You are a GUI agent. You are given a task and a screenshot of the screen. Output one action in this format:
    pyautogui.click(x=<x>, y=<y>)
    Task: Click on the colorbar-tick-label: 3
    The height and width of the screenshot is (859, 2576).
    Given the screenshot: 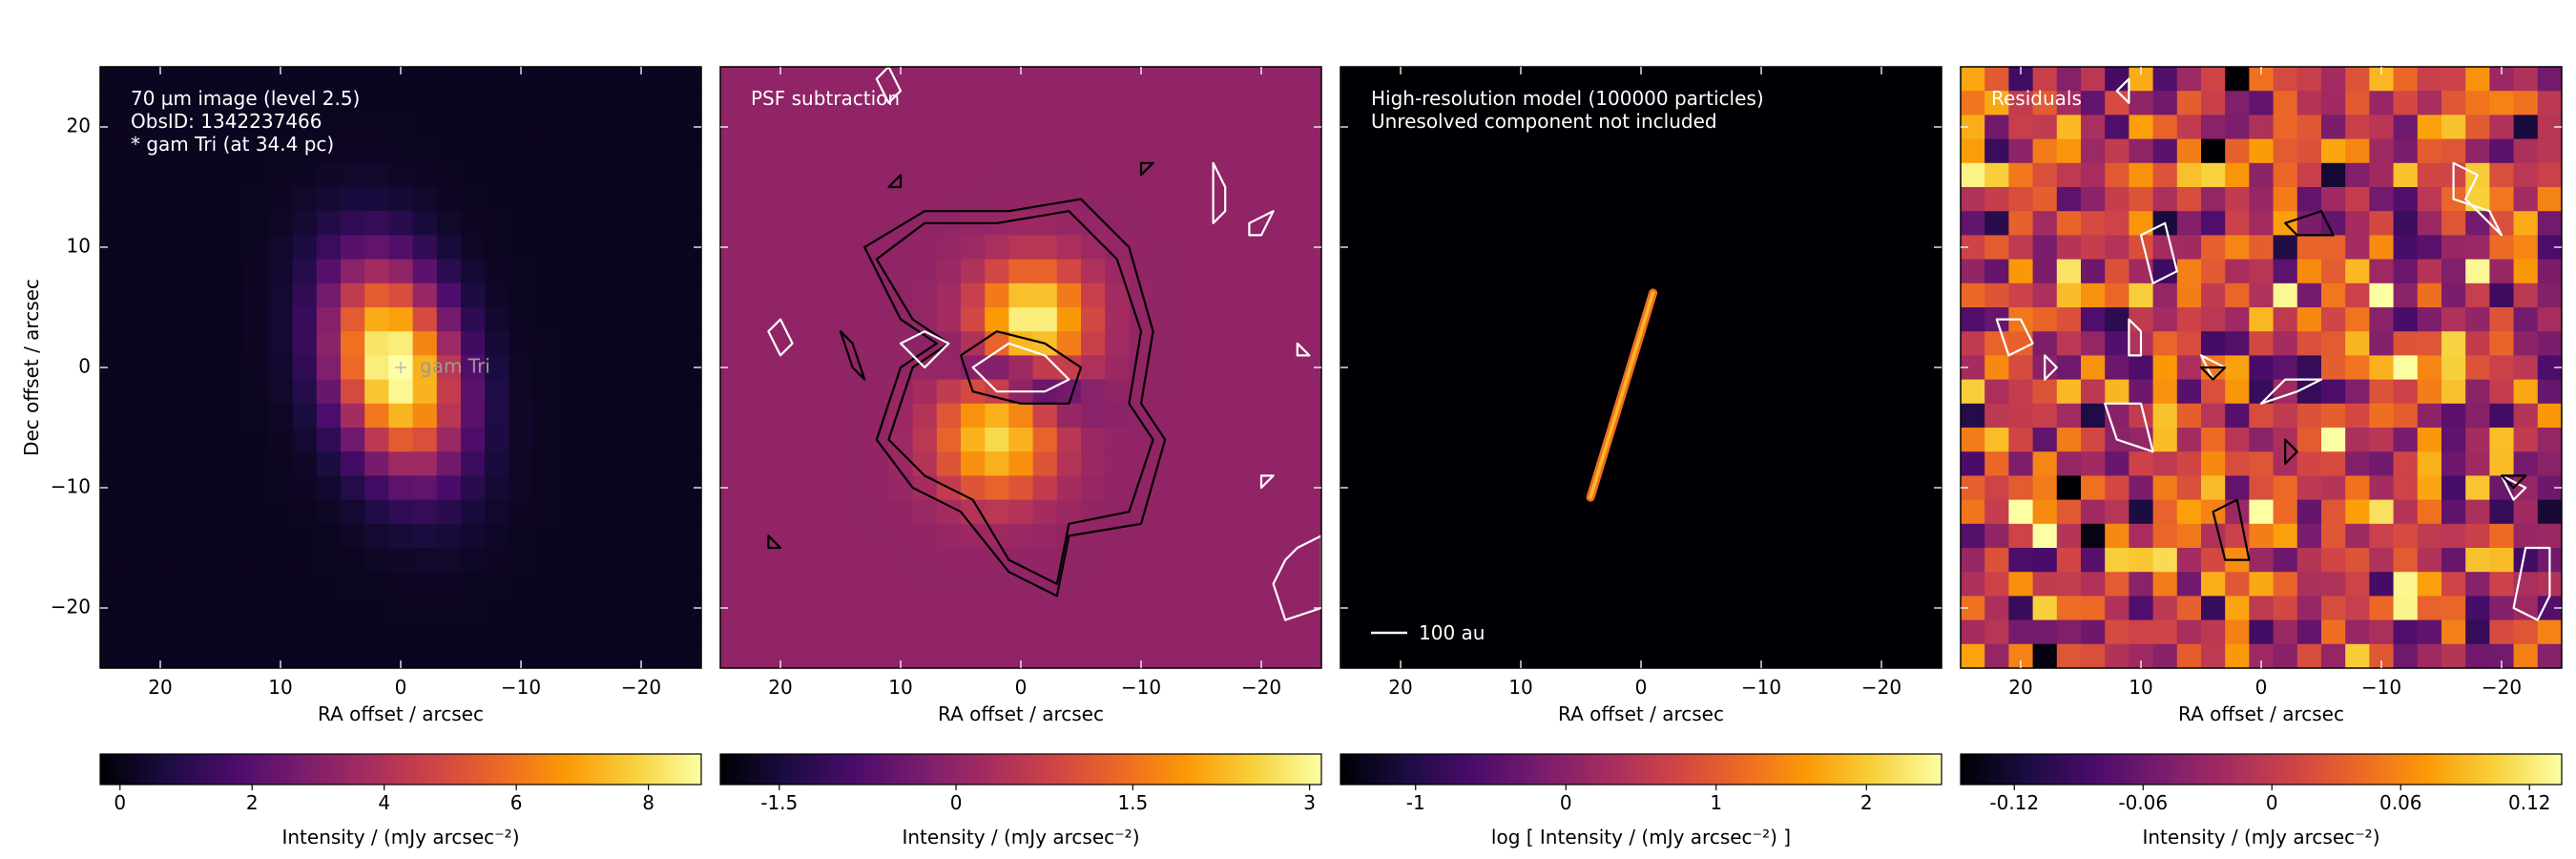 What is the action you would take?
    pyautogui.click(x=1309, y=802)
    